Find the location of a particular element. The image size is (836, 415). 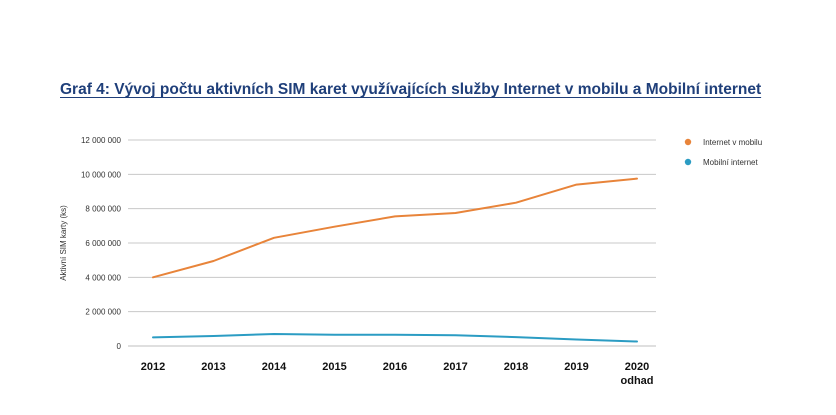

x-tick-sublabel: odhad is located at coordinates (637, 381).